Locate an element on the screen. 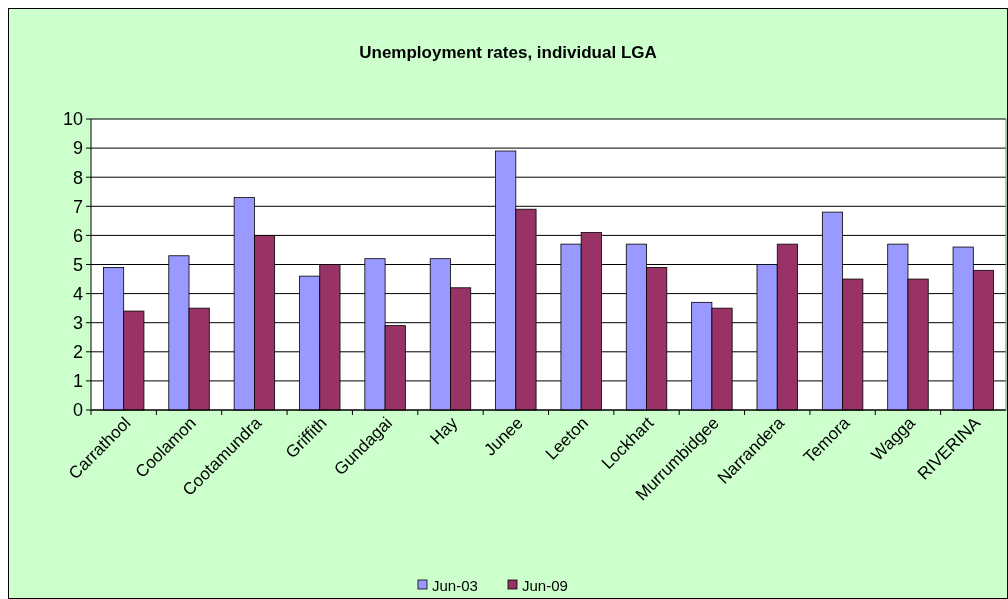 Image resolution: width=1008 pixels, height=599 pixels. y-tick-label: 5 is located at coordinates (77, 264).